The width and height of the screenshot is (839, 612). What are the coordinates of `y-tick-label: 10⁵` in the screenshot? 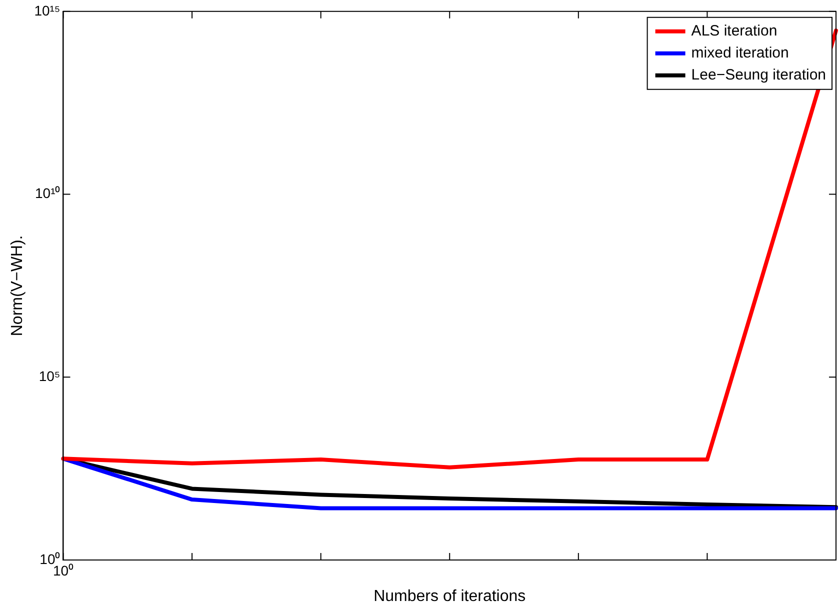 It's located at (49, 376).